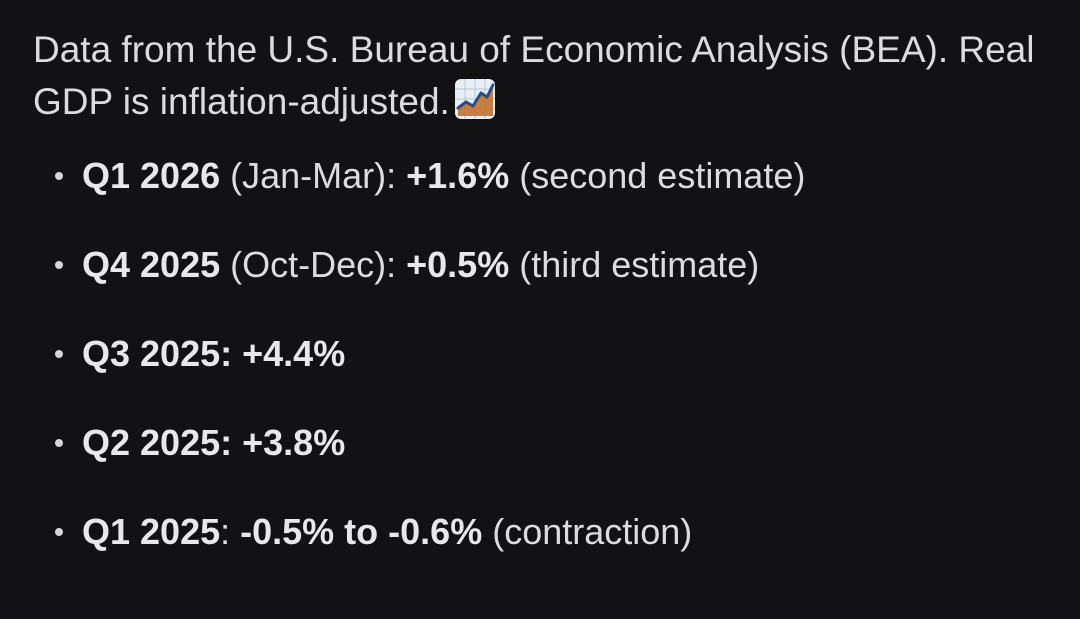 This screenshot has width=1080, height=619. What do you see at coordinates (313, 264) in the screenshot?
I see `item-period: (Oct-Dec):` at bounding box center [313, 264].